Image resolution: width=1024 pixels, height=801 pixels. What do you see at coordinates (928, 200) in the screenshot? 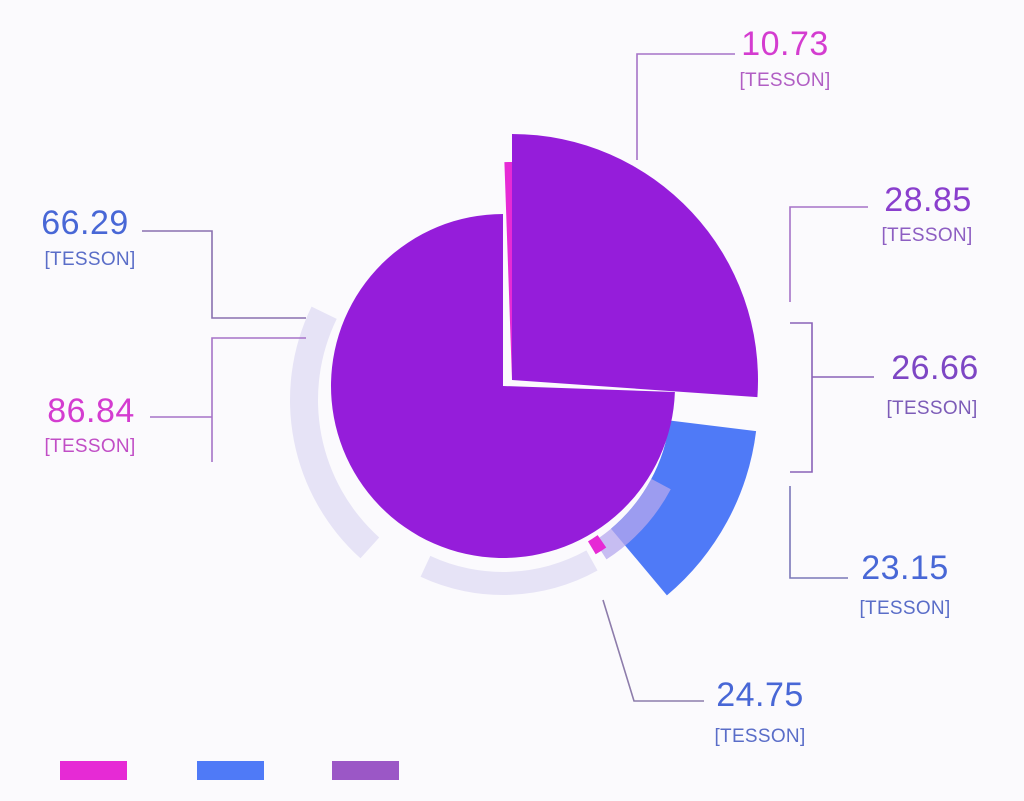
I see `data-label-value: 28.85` at bounding box center [928, 200].